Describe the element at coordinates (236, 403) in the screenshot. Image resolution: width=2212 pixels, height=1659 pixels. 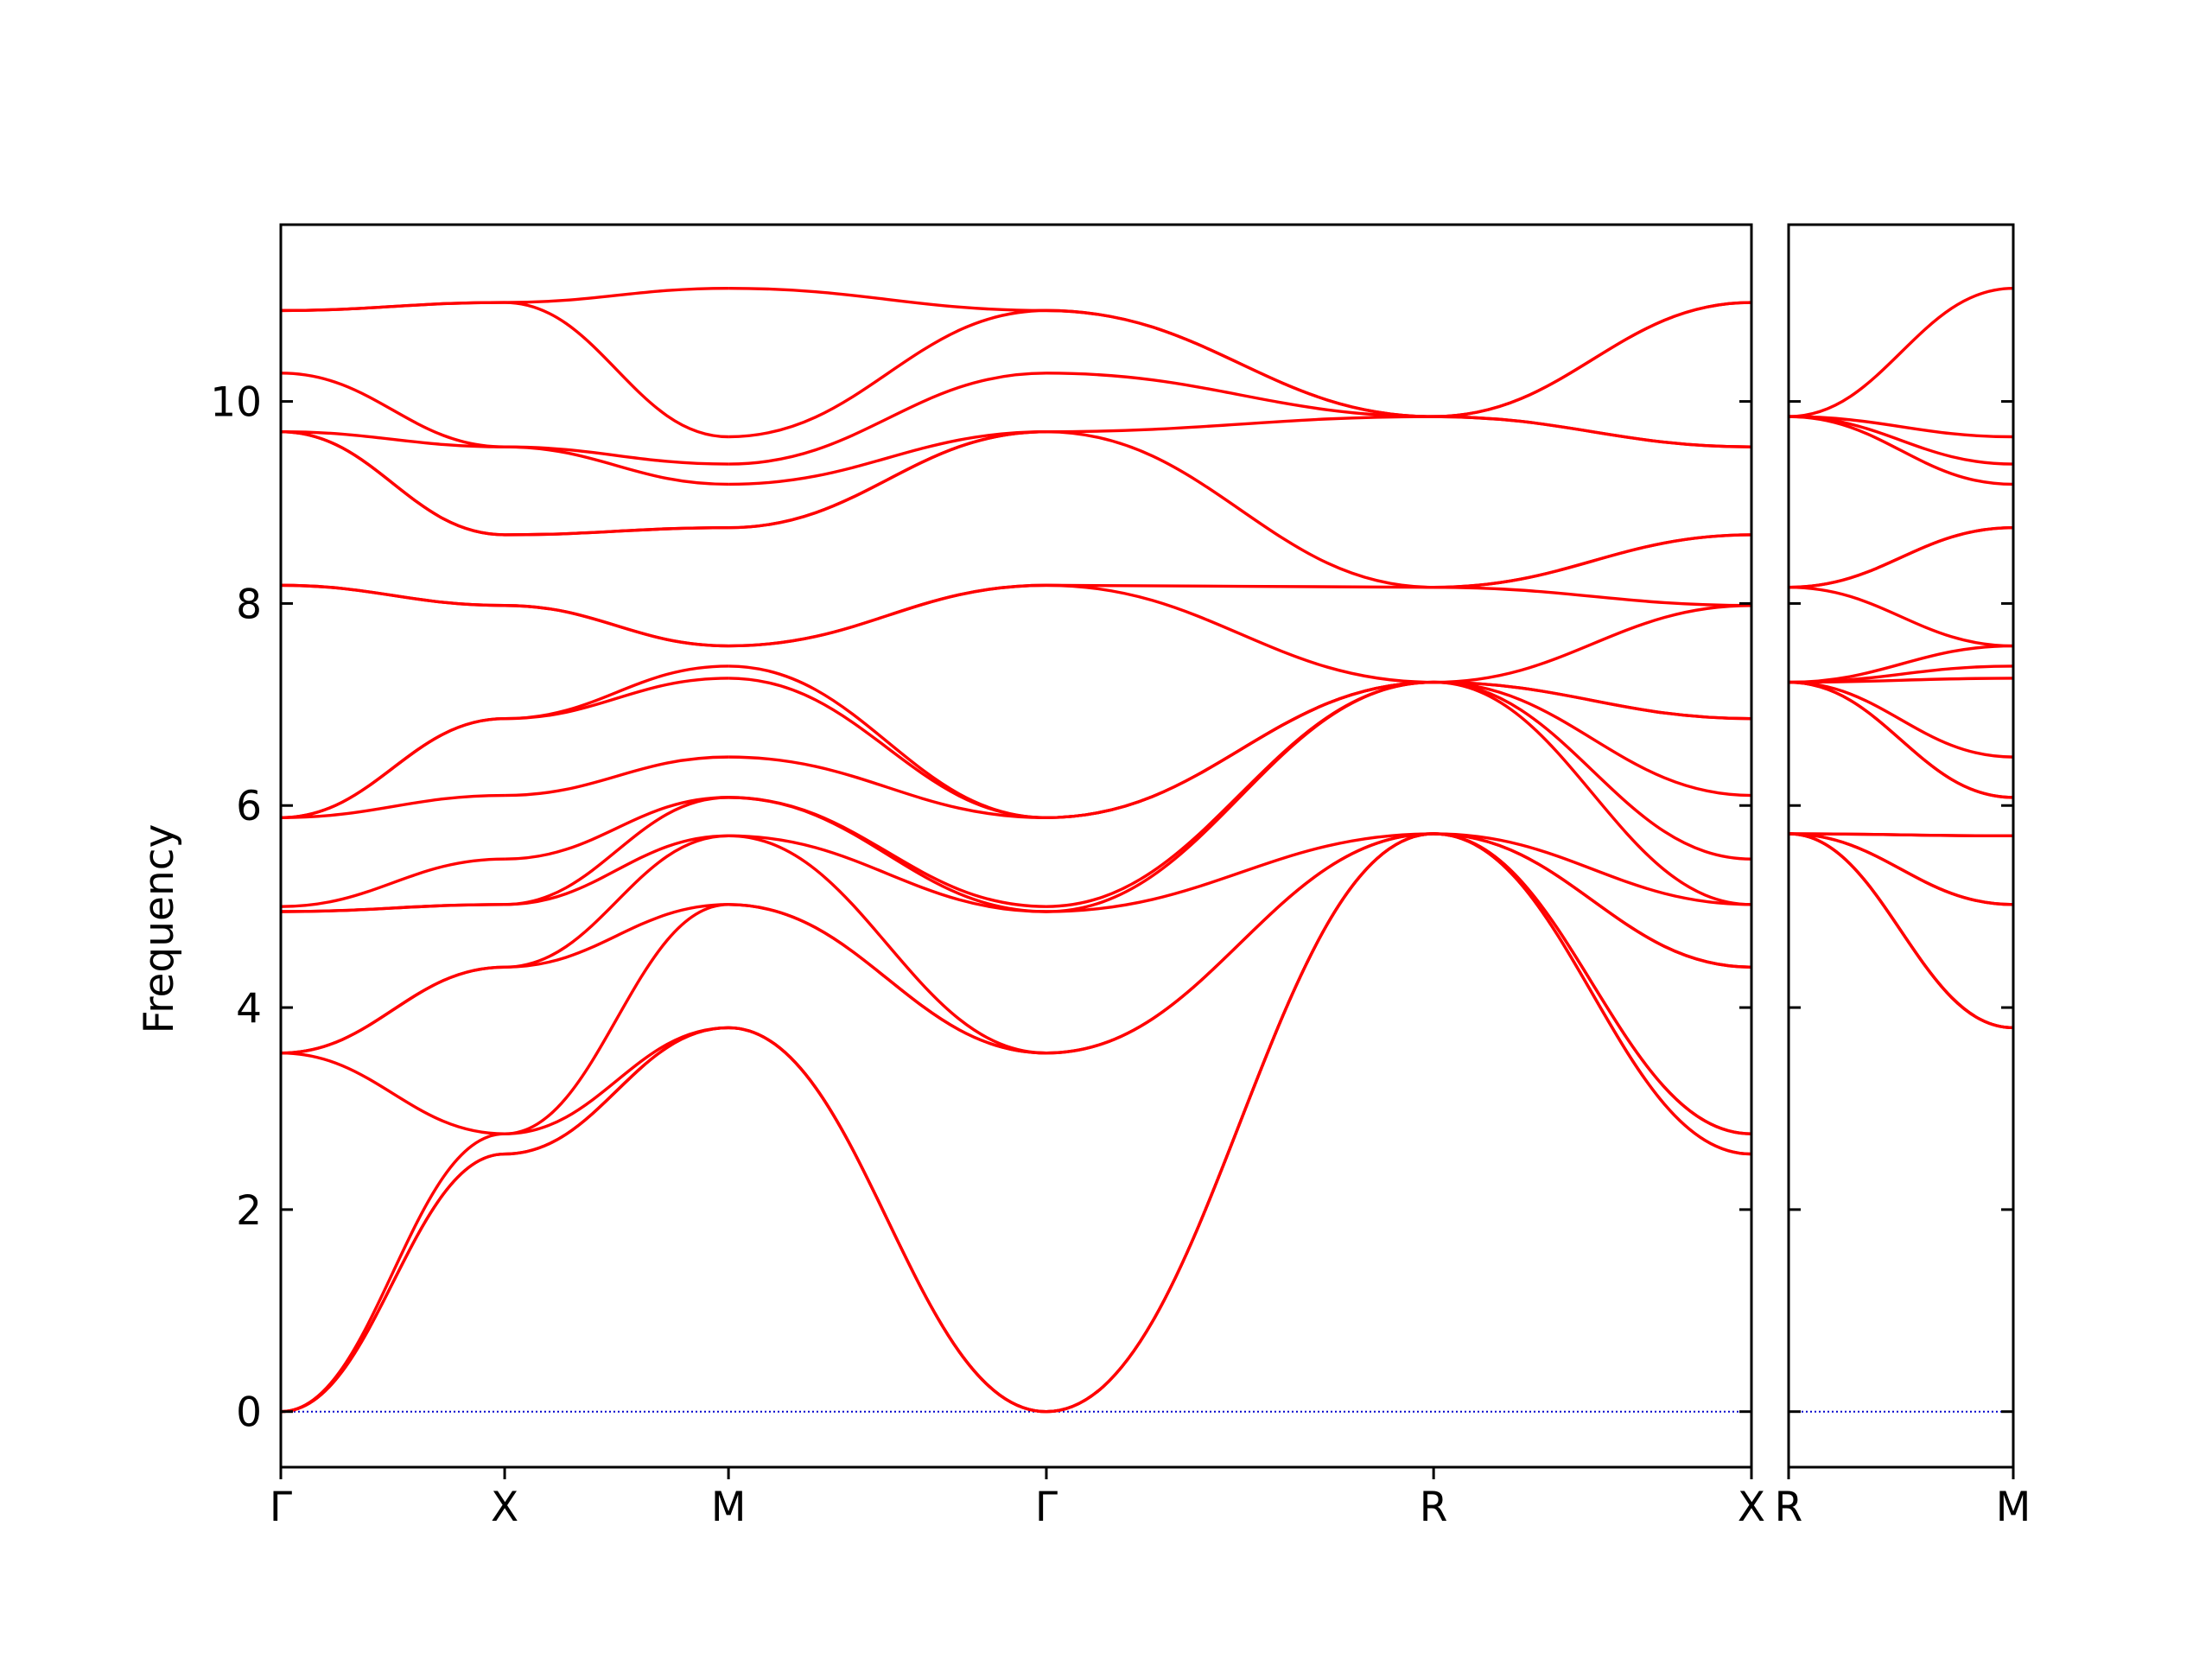
I see `y-tick-label: 10` at that location.